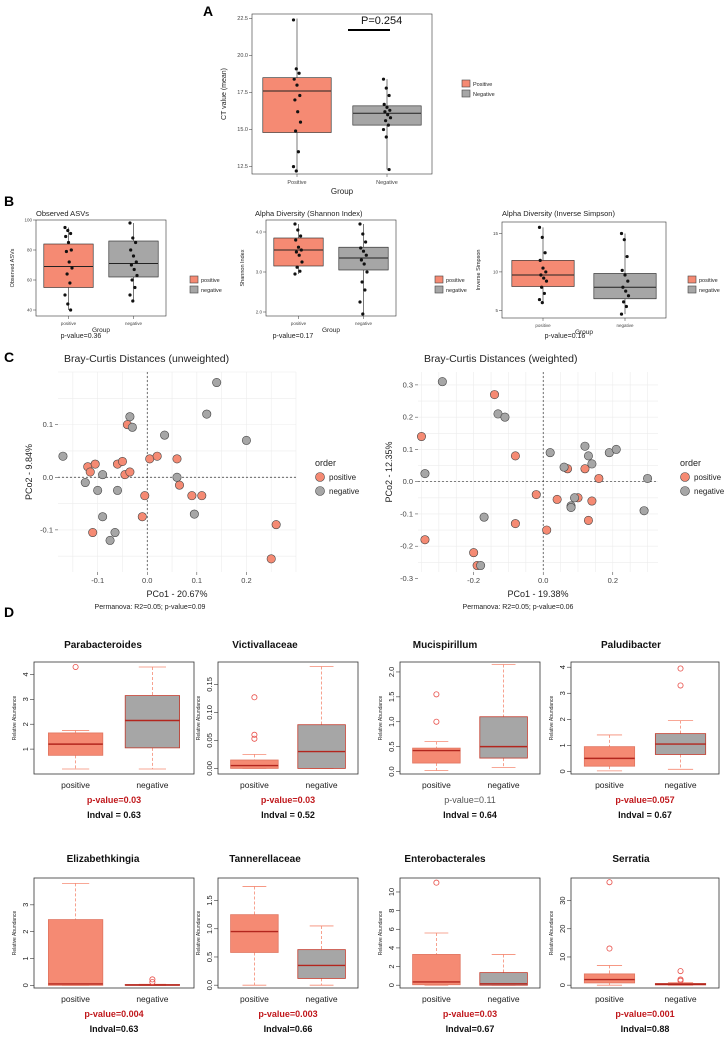 Image resolution: width=726 pixels, height=1039 pixels. Describe the element at coordinates (259, 272) in the screenshot. I see `y-tick-label: 3.0` at that location.